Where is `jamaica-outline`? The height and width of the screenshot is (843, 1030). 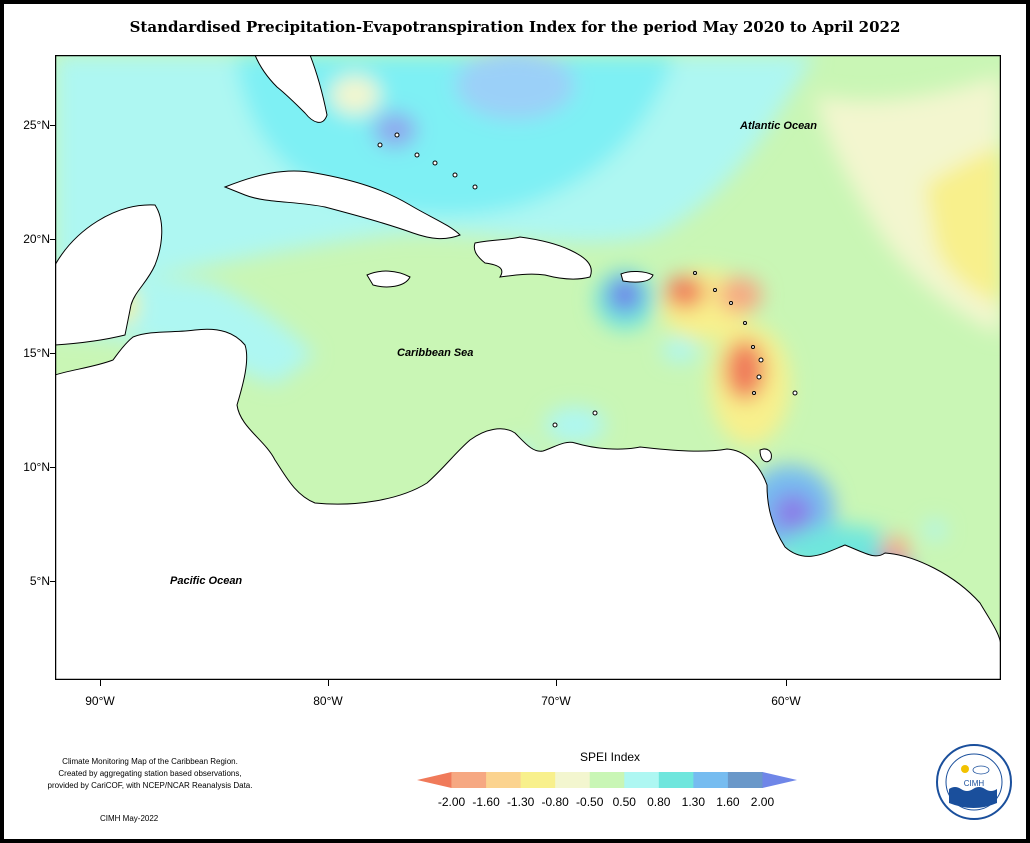 jamaica-outline is located at coordinates (388, 279).